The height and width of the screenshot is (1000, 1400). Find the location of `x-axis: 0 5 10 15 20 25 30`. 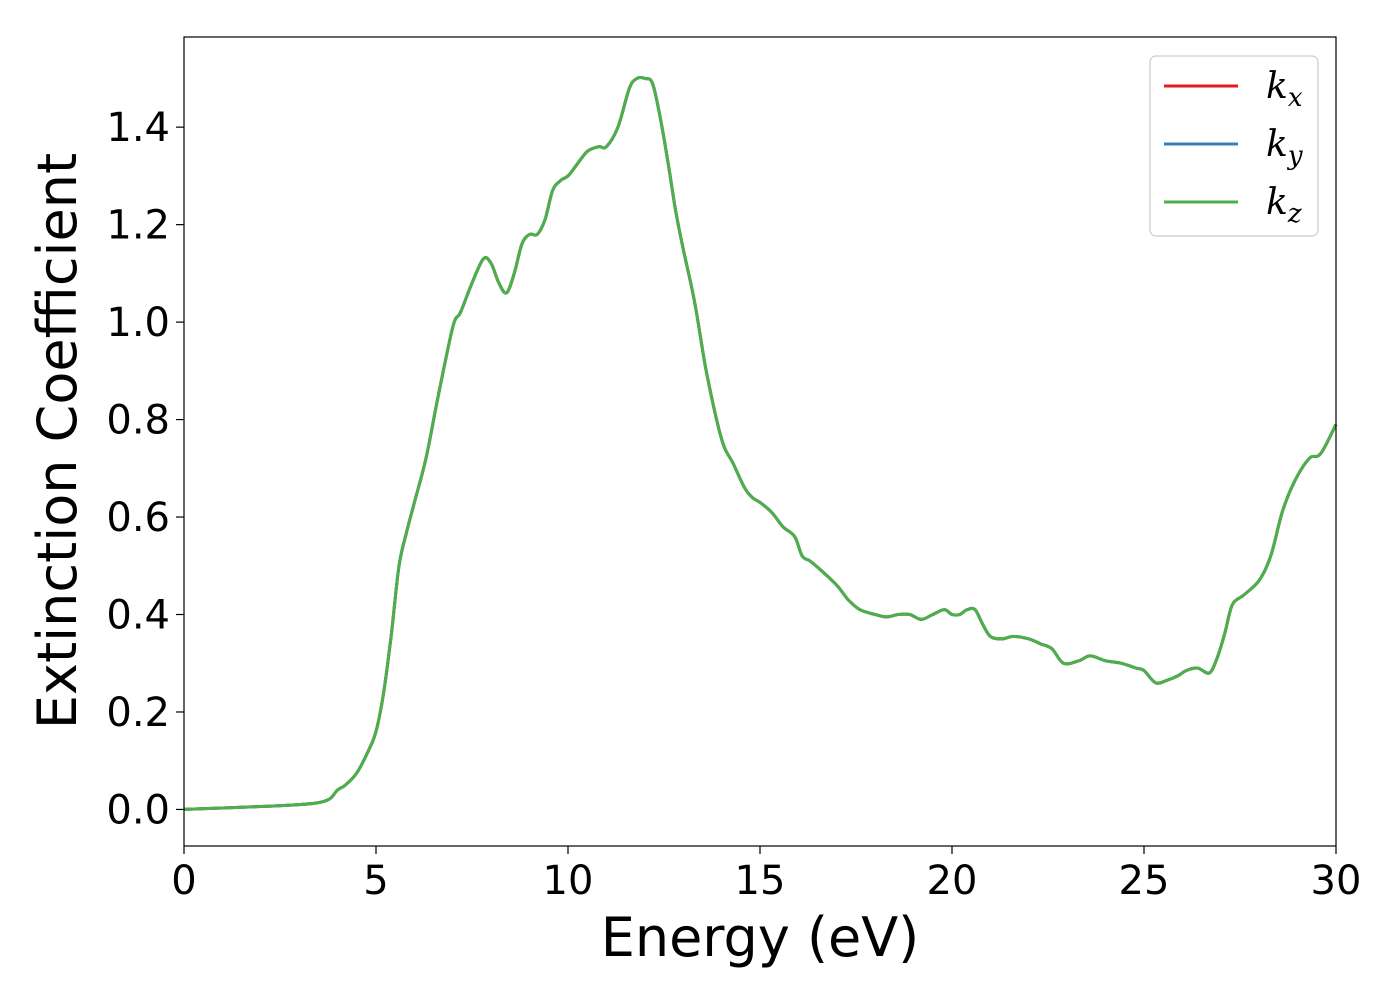

x-axis: 0 5 10 15 20 25 30 is located at coordinates (766, 875).